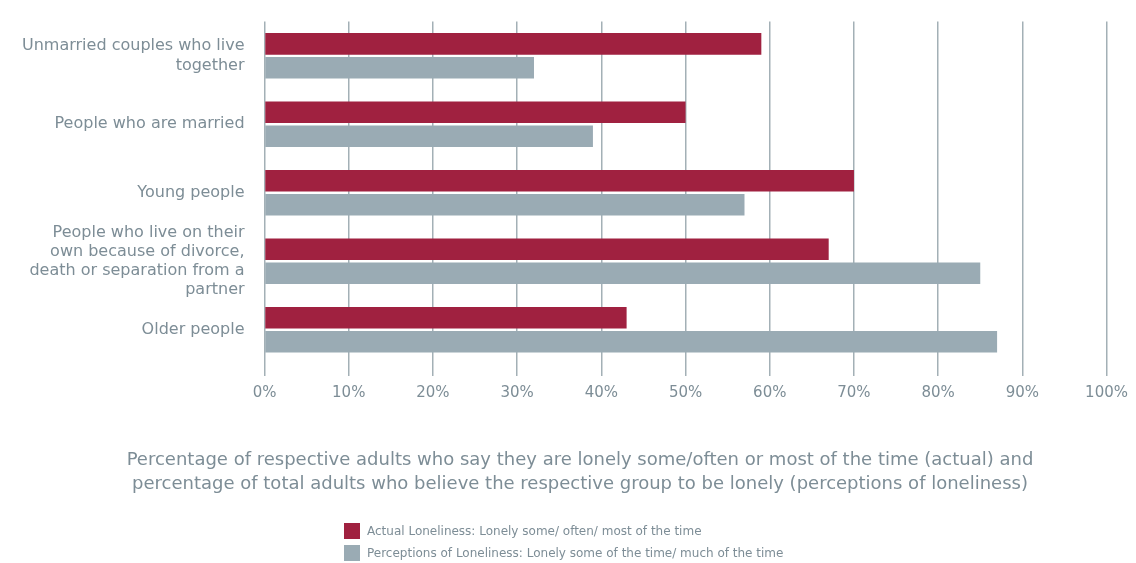 This screenshot has height=563, width=1136. I want to click on x-tick-label: 90%, so click(1022, 391).